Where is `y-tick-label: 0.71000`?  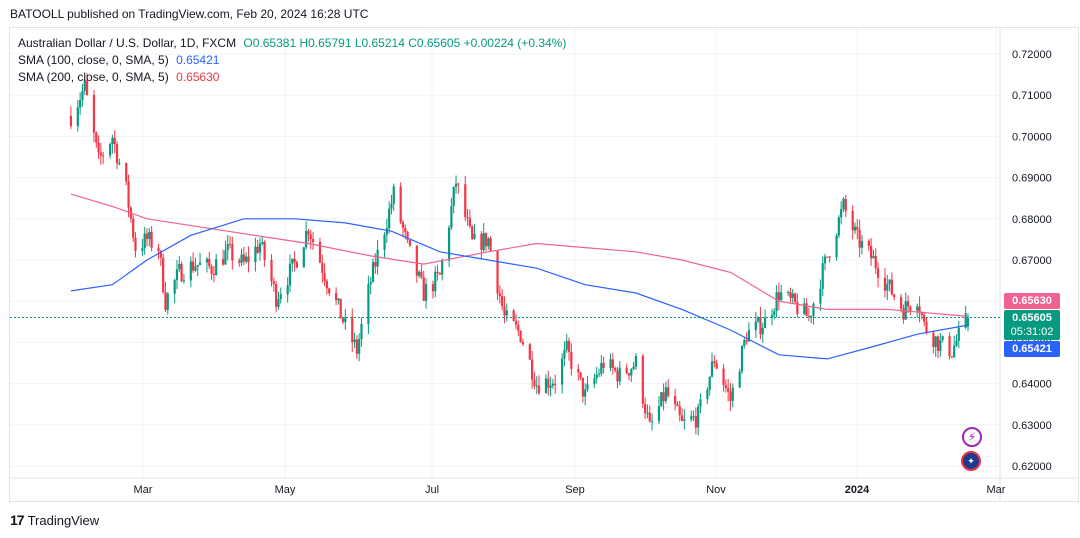 y-tick-label: 0.71000 is located at coordinates (1032, 96).